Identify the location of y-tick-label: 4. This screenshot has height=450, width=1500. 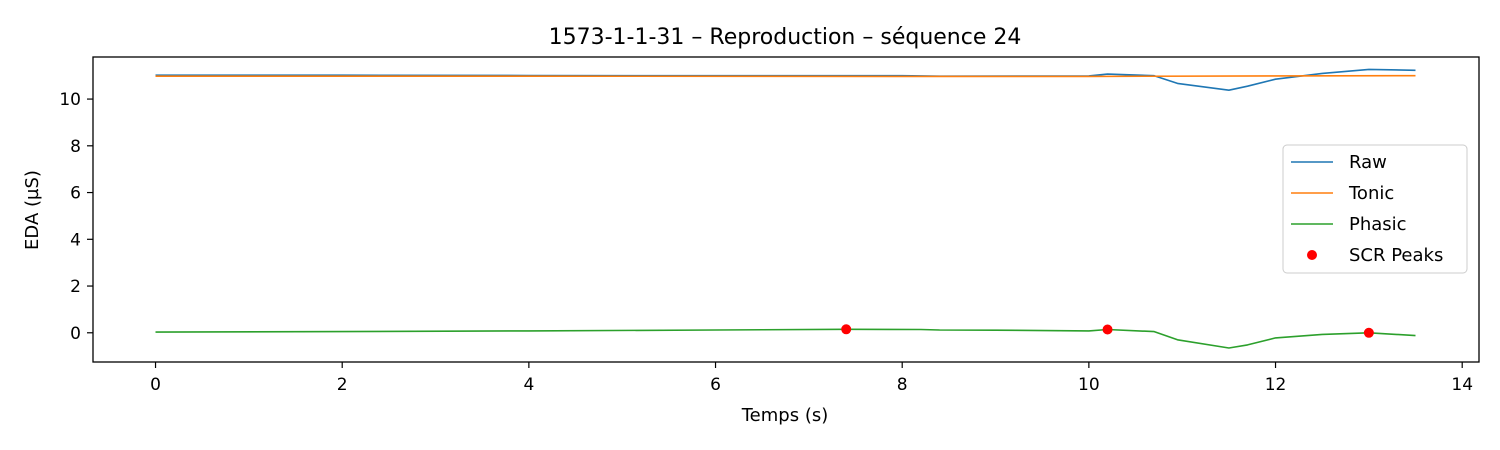
(75, 240).